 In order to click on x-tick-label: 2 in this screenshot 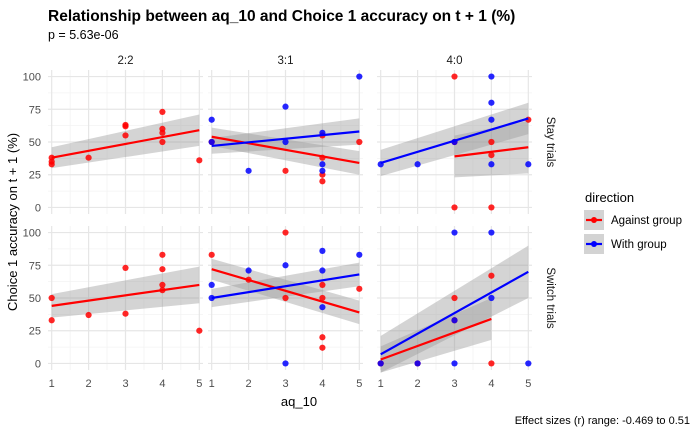, I will do `click(418, 384)`.